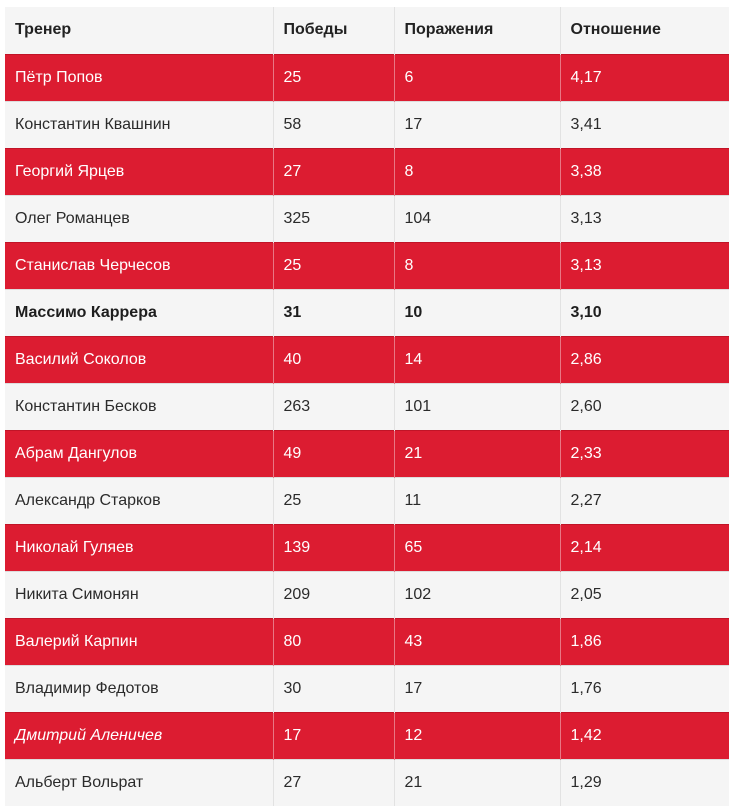  I want to click on table-row: Владимир Федотов 30 17 1,76, so click(367, 688).